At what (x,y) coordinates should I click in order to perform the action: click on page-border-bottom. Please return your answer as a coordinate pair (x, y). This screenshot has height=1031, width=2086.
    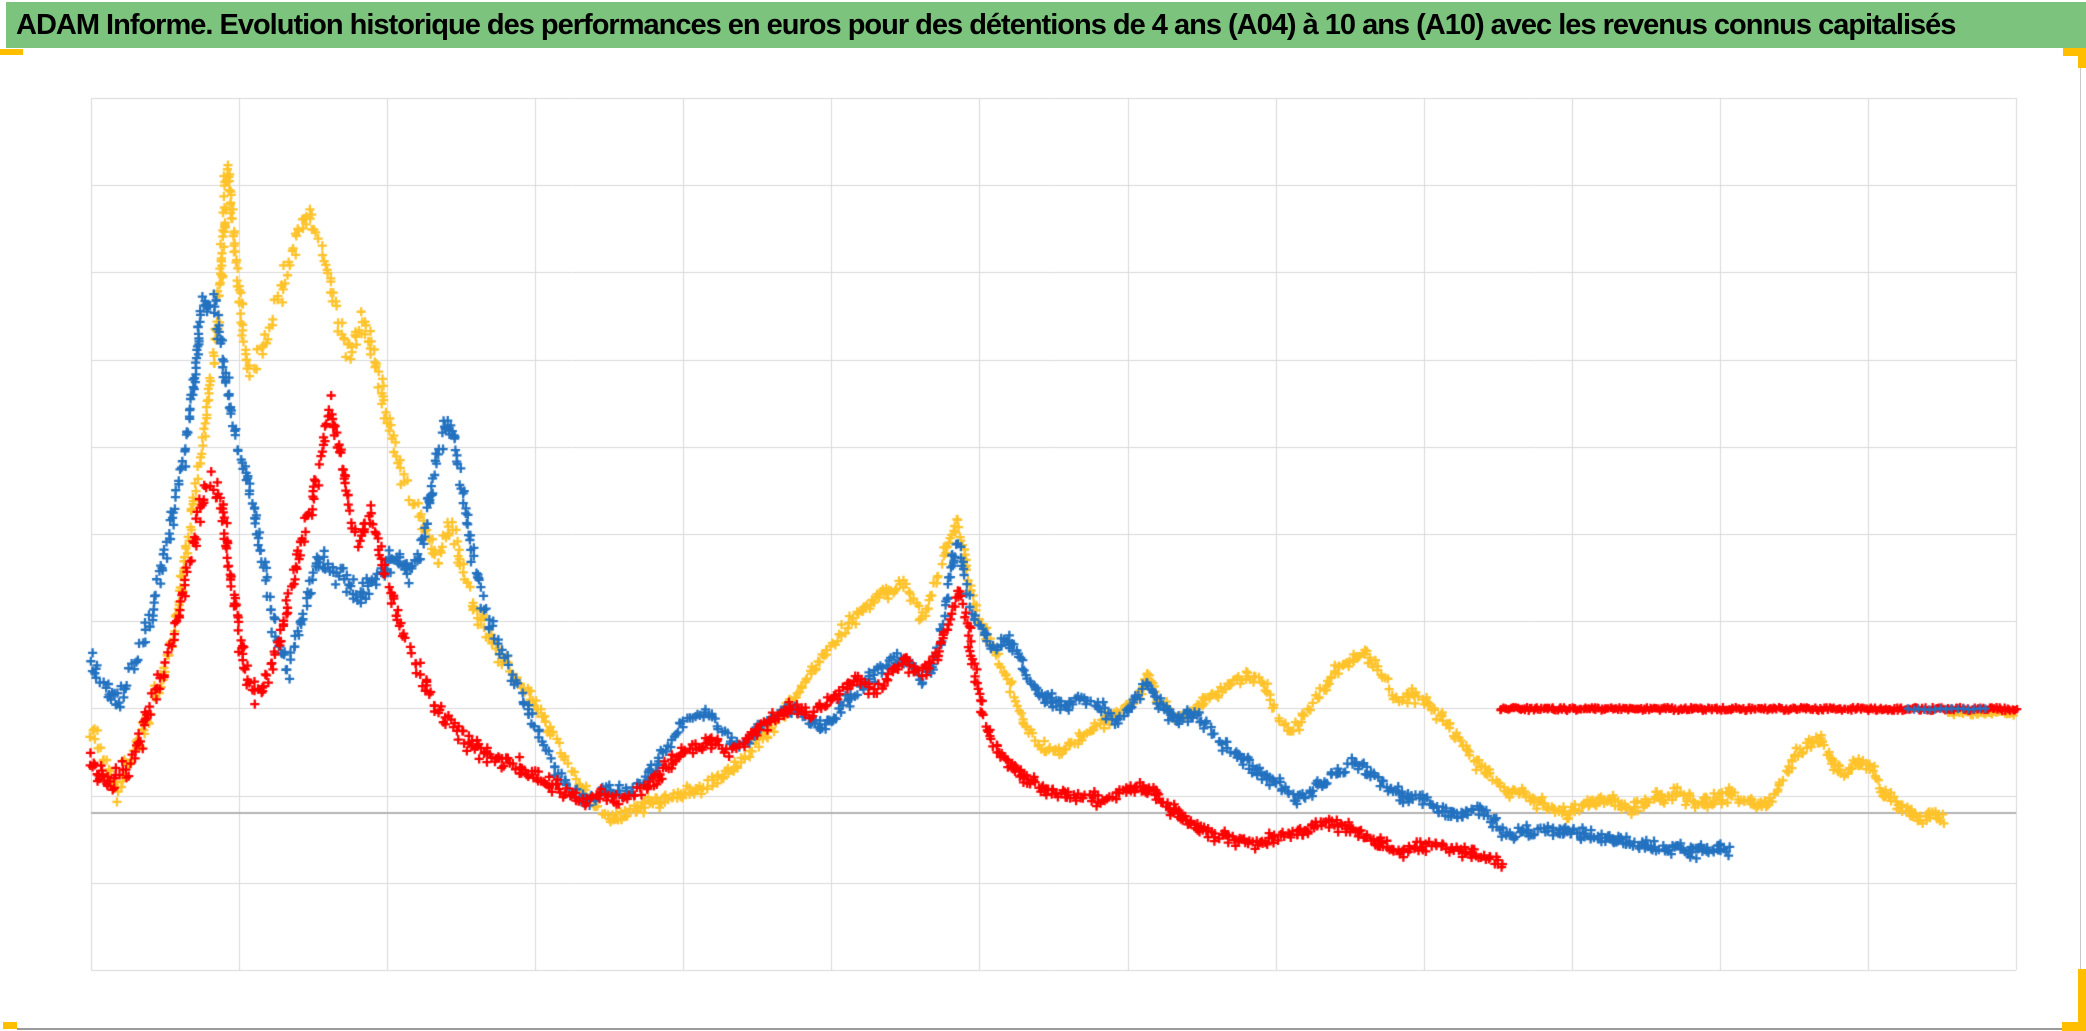
    Looking at the image, I should click on (1051, 1029).